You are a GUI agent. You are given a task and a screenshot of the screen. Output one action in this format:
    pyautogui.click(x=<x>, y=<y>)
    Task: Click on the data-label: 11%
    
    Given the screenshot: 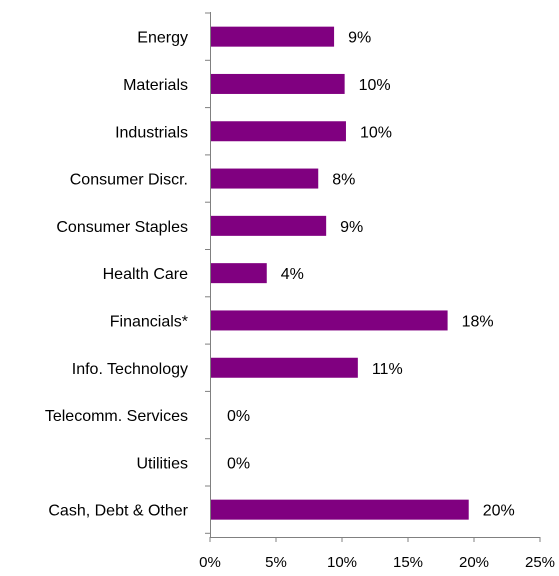 What is the action you would take?
    pyautogui.click(x=387, y=369)
    